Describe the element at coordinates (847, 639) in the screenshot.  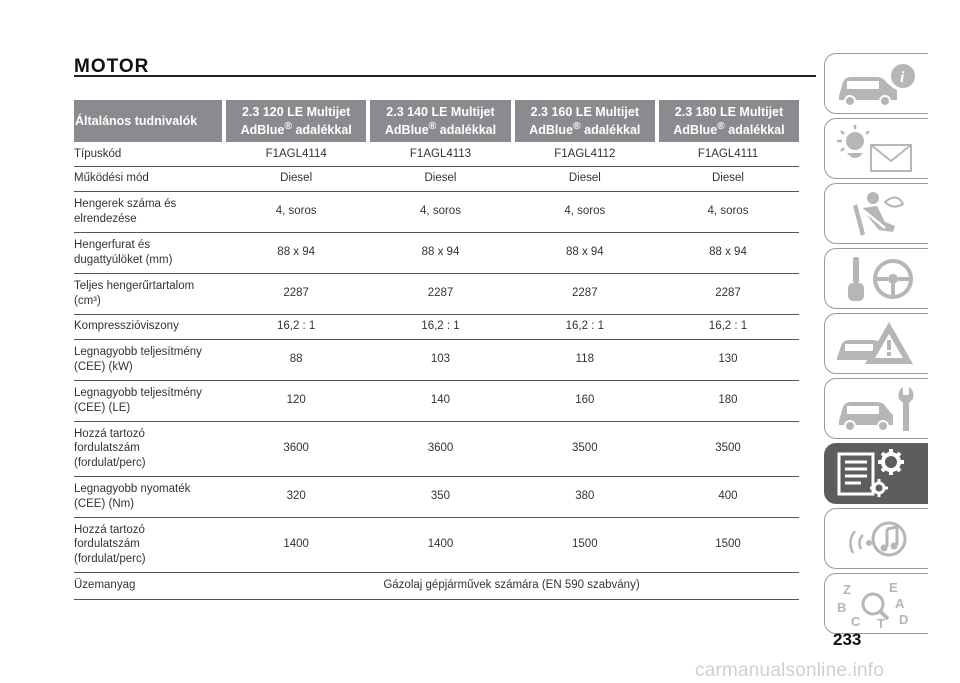
I see `page-number: 233` at that location.